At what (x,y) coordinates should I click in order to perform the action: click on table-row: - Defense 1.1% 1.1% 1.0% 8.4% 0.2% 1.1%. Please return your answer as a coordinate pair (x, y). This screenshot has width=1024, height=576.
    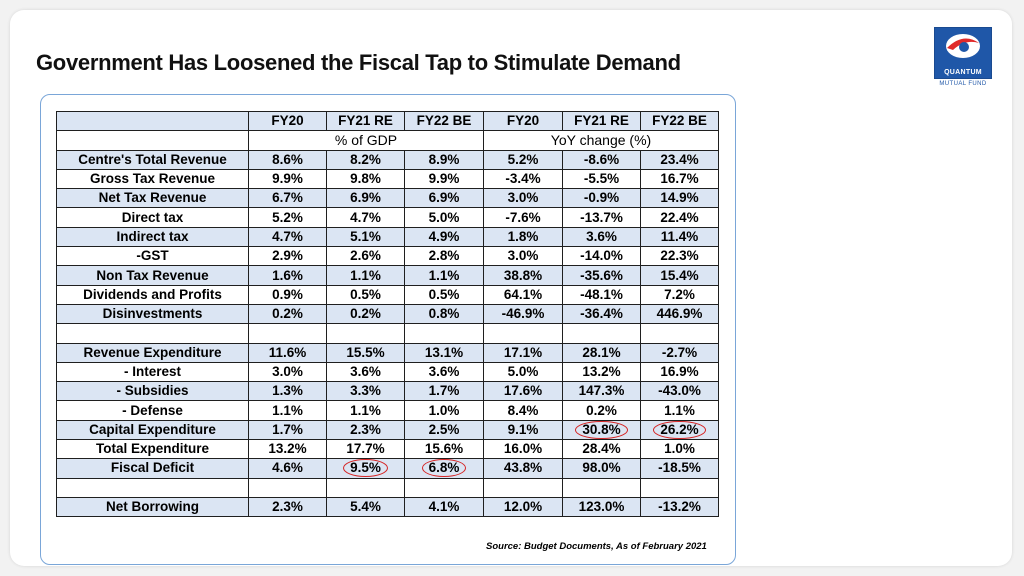
    Looking at the image, I should click on (387, 410).